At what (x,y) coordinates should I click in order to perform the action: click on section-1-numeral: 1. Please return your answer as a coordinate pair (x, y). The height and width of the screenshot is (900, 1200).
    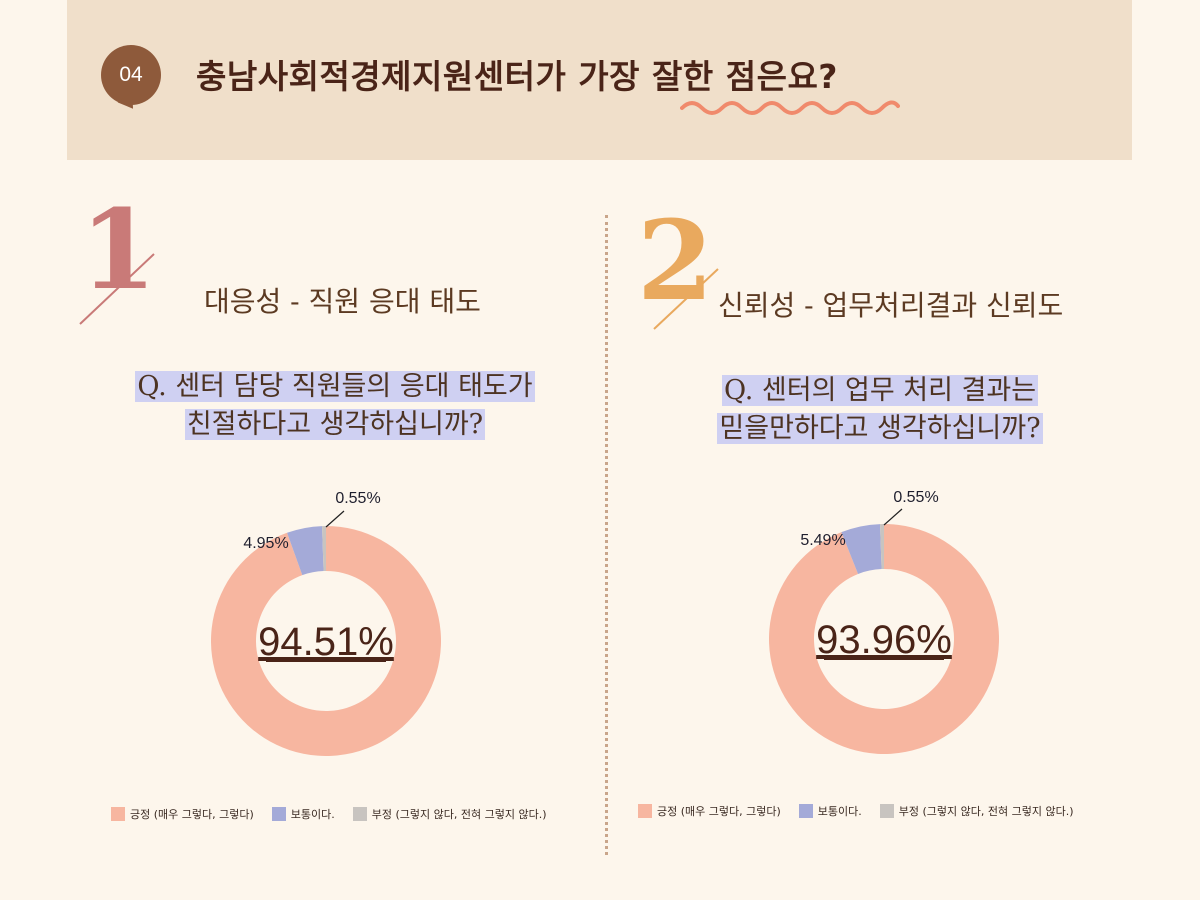
    Looking at the image, I should click on (118, 249).